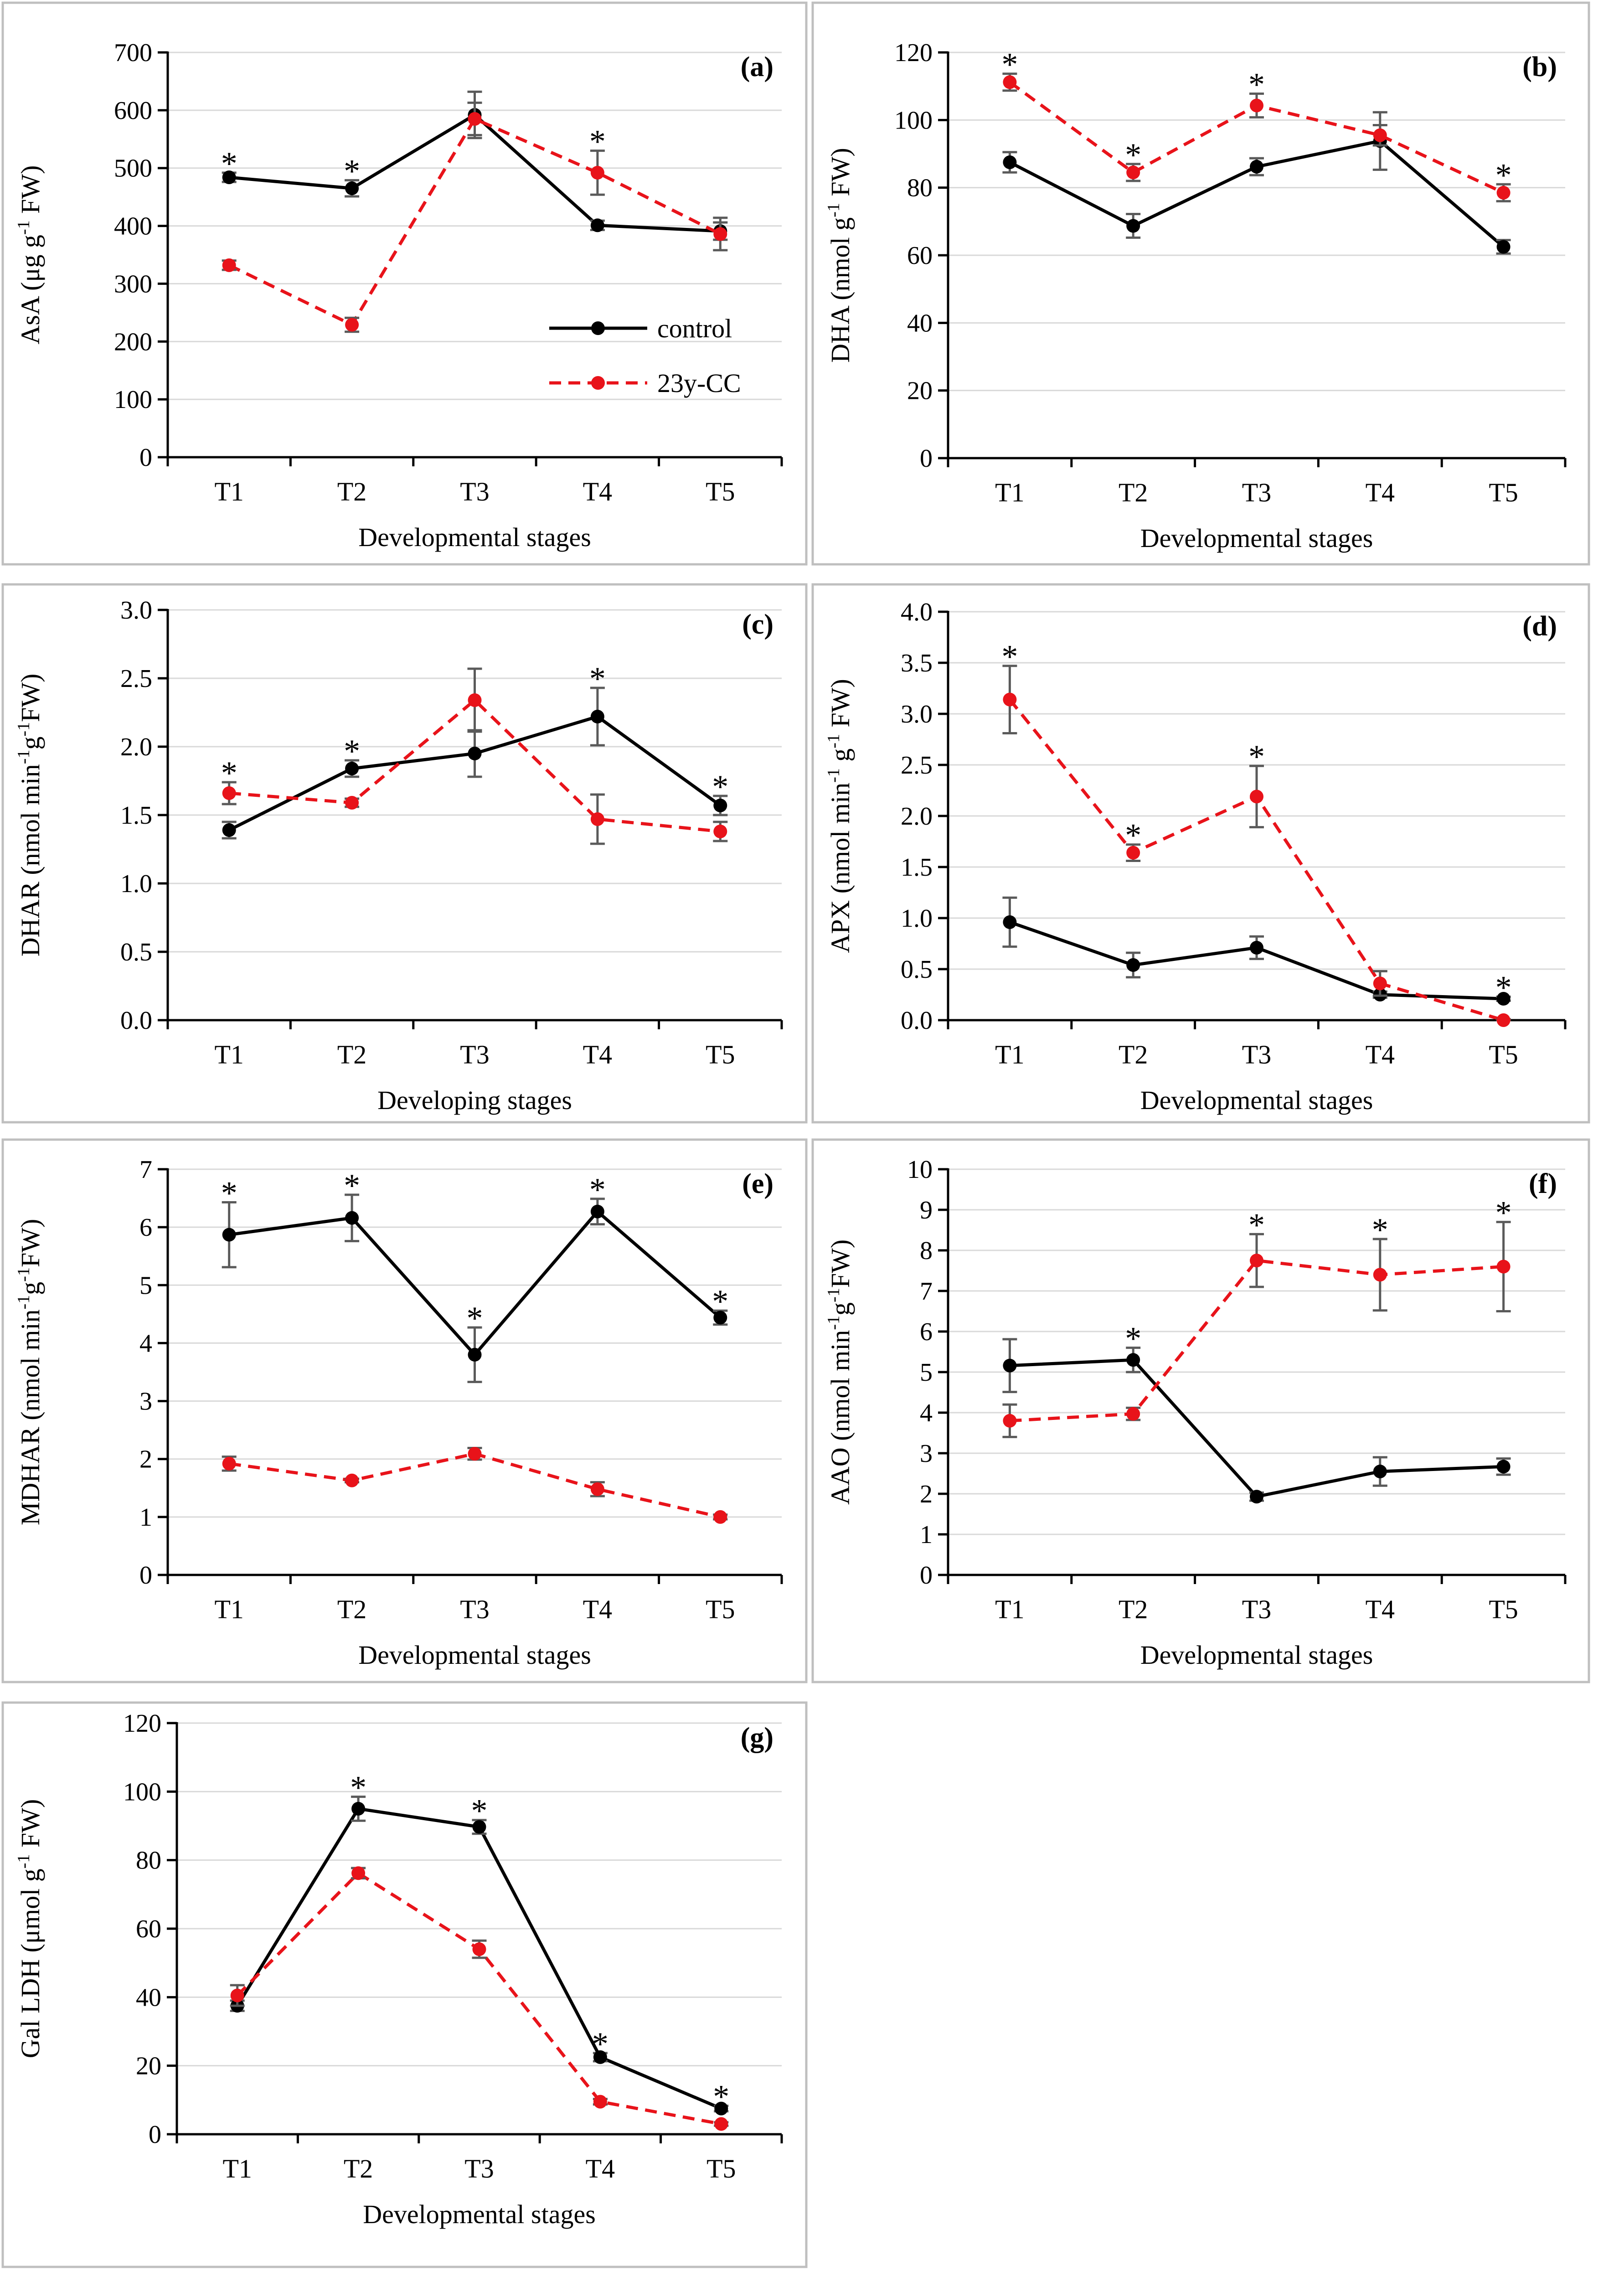  What do you see at coordinates (840, 255) in the screenshot?
I see `y-axis-title: DHA (nmol g-1 FW)` at bounding box center [840, 255].